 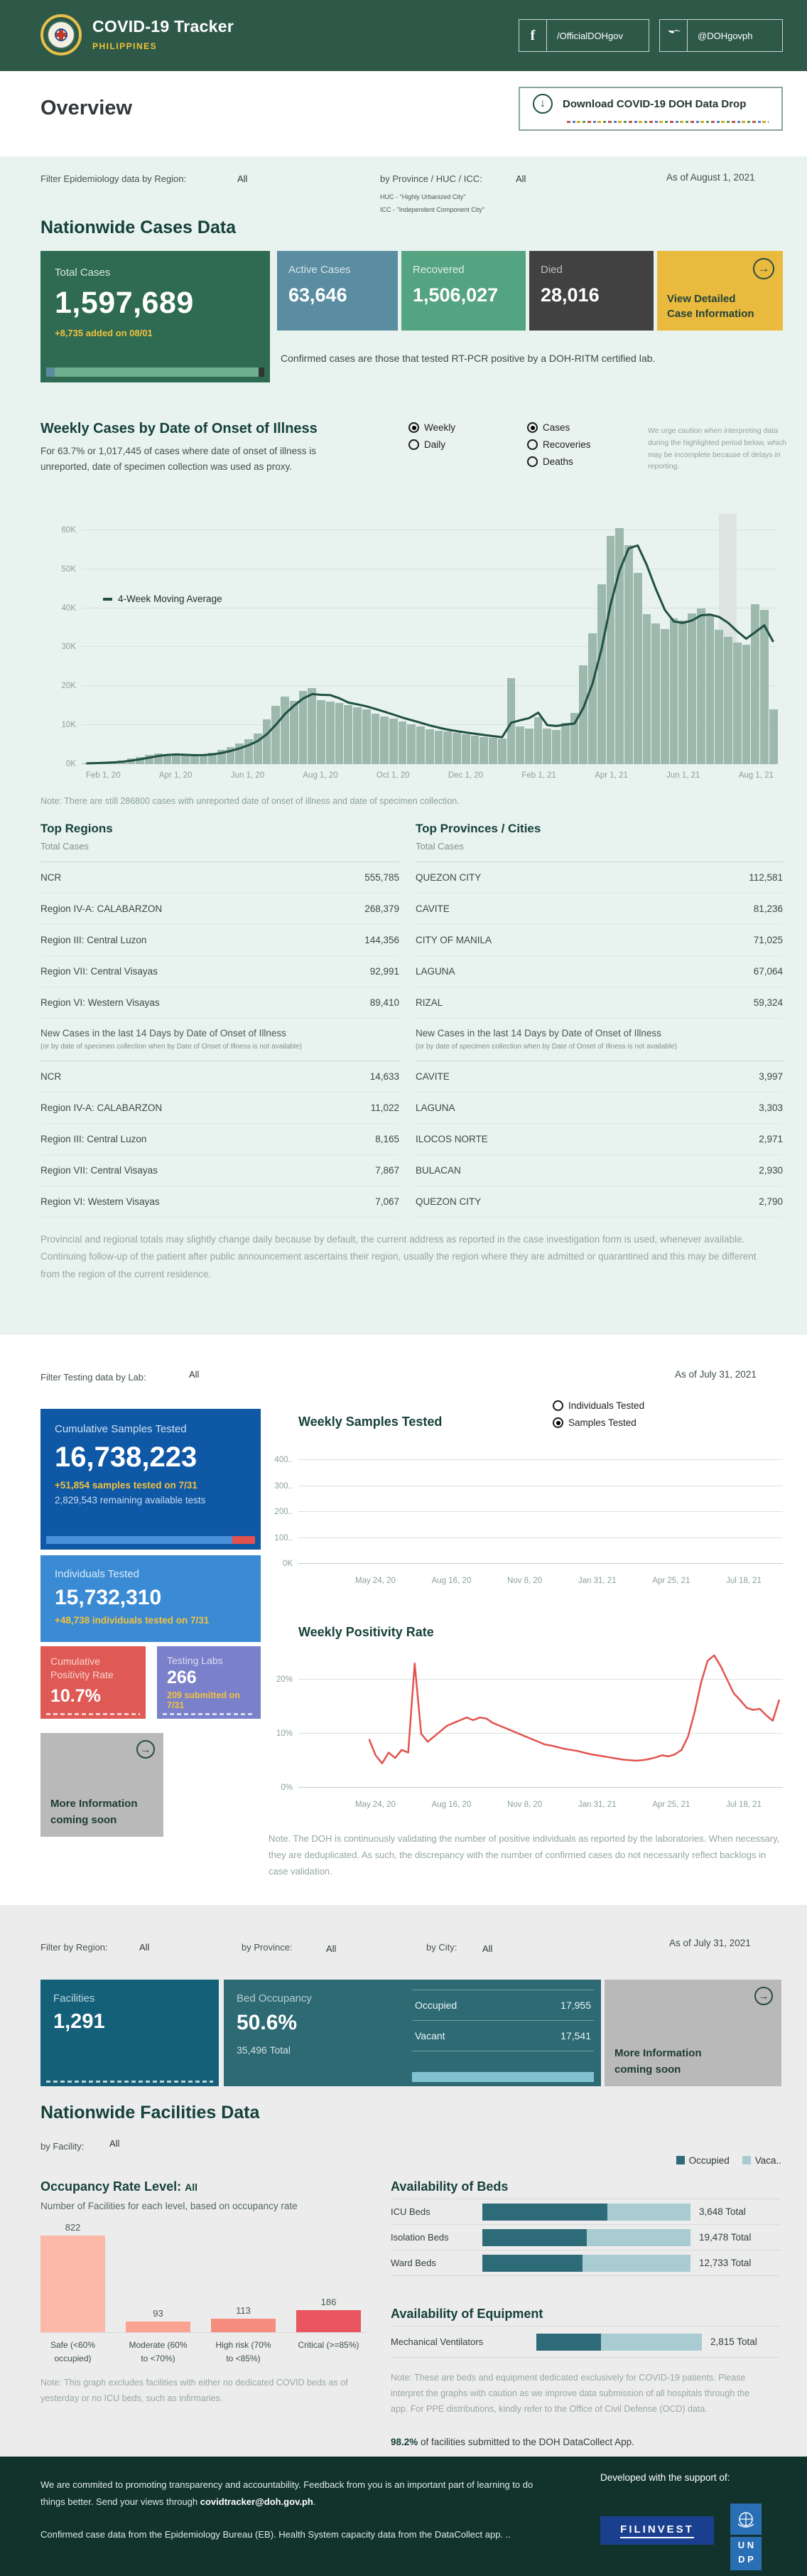 What do you see at coordinates (728, 2160) in the screenshot?
I see `beds-legend: Occupied Vaca..` at bounding box center [728, 2160].